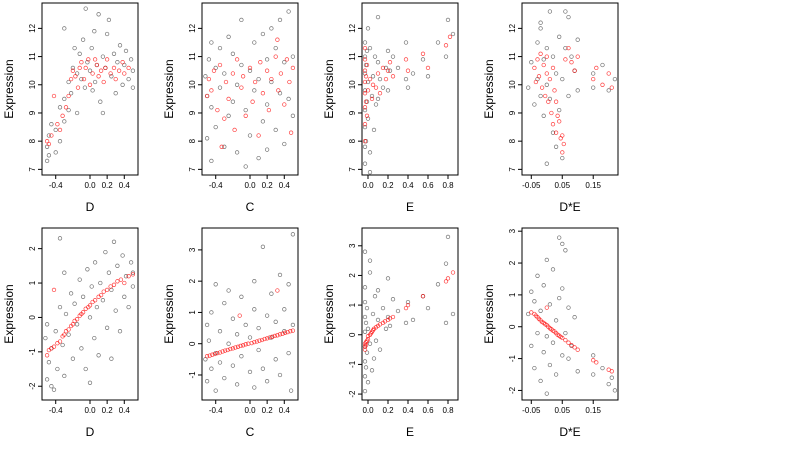 This screenshot has height=450, width=800. Describe the element at coordinates (390, 108) in the screenshot. I see `panel-3: 0.0 0.2 0.4 0.6 0.8 7 8 9 10 11 12 E Expression` at that location.